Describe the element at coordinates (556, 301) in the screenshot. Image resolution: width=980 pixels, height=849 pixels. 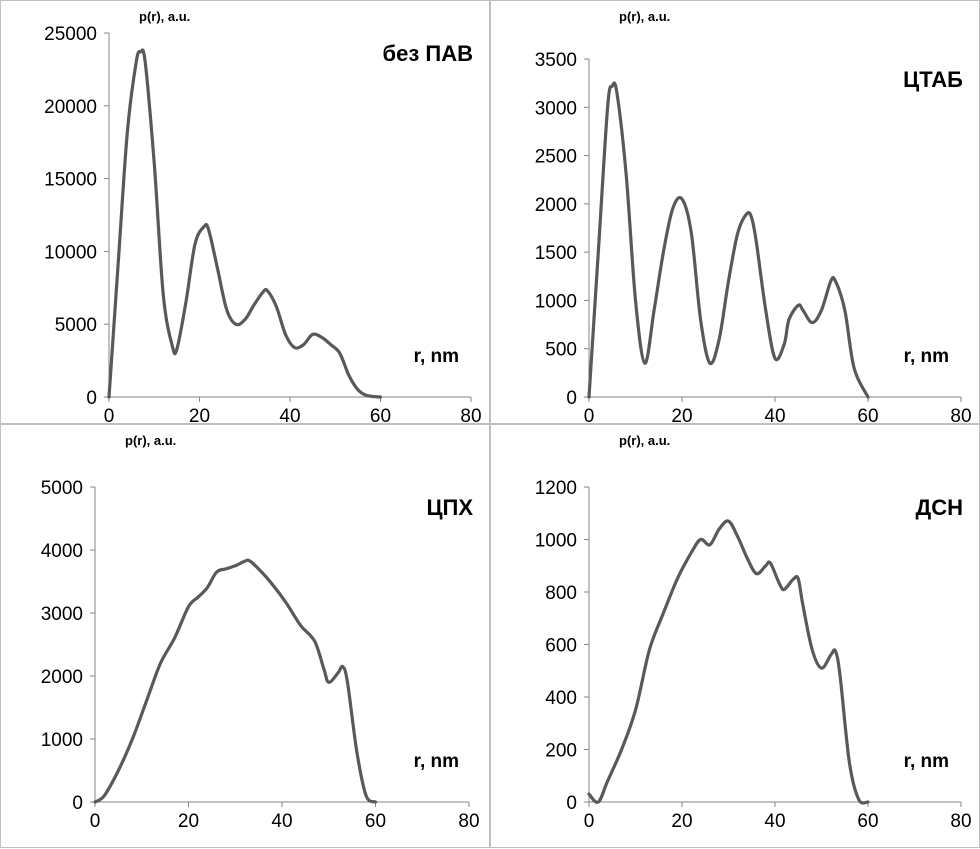
I see `y-tick-label: 1000` at that location.